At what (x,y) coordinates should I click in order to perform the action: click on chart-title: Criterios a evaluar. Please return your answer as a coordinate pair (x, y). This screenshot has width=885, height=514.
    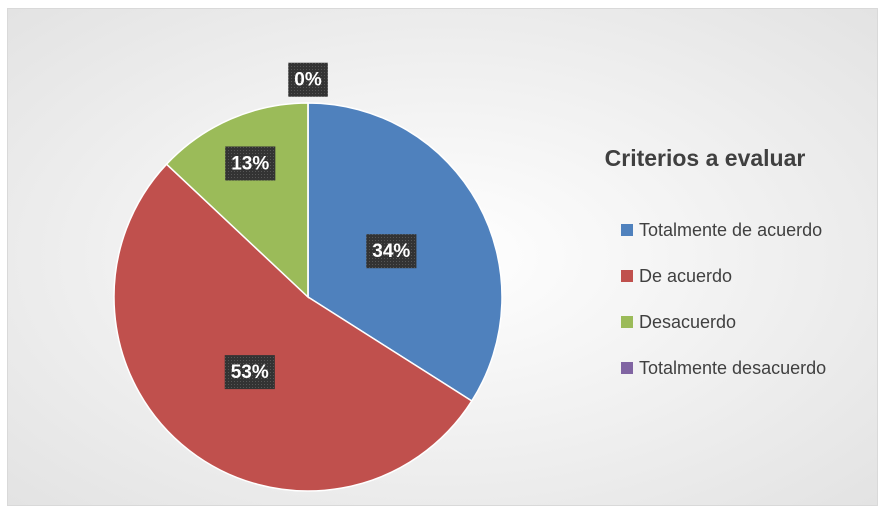
    Looking at the image, I should click on (705, 158).